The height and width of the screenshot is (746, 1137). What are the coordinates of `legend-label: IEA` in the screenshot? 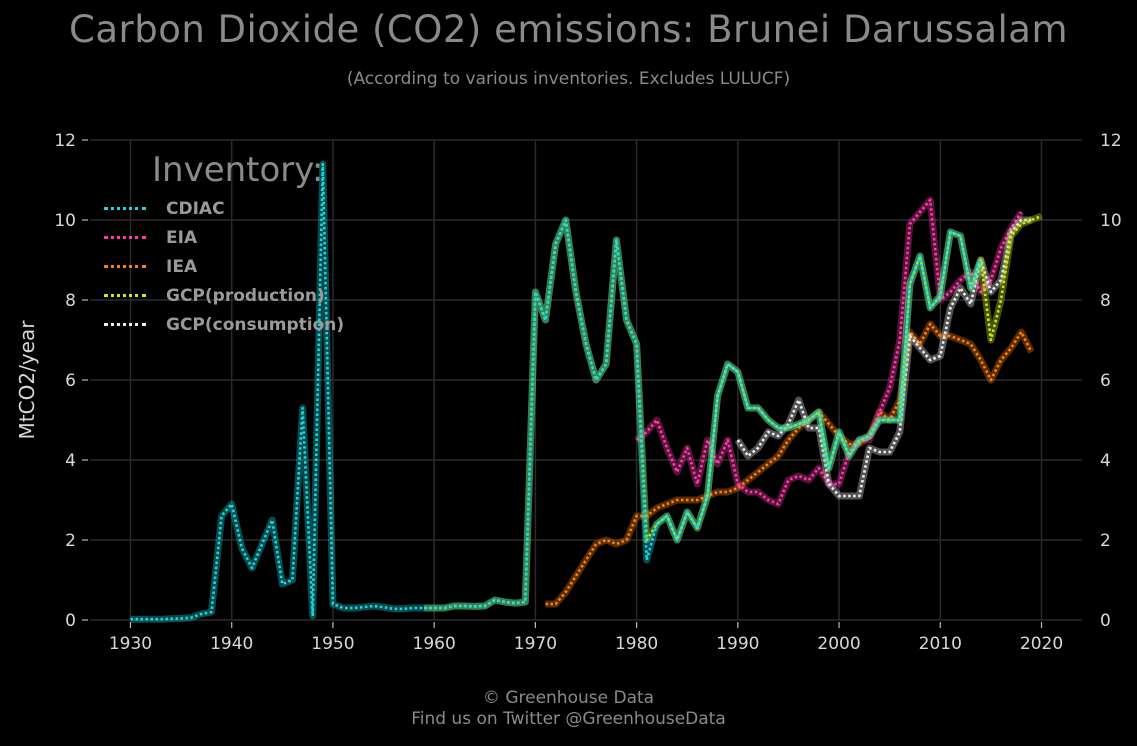 It's located at (182, 266).